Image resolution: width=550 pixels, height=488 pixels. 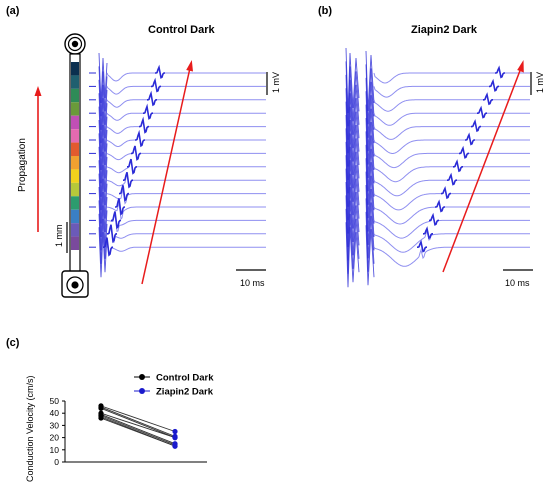 What do you see at coordinates (182, 30) in the screenshot?
I see `panel-a-title: Control Dark` at bounding box center [182, 30].